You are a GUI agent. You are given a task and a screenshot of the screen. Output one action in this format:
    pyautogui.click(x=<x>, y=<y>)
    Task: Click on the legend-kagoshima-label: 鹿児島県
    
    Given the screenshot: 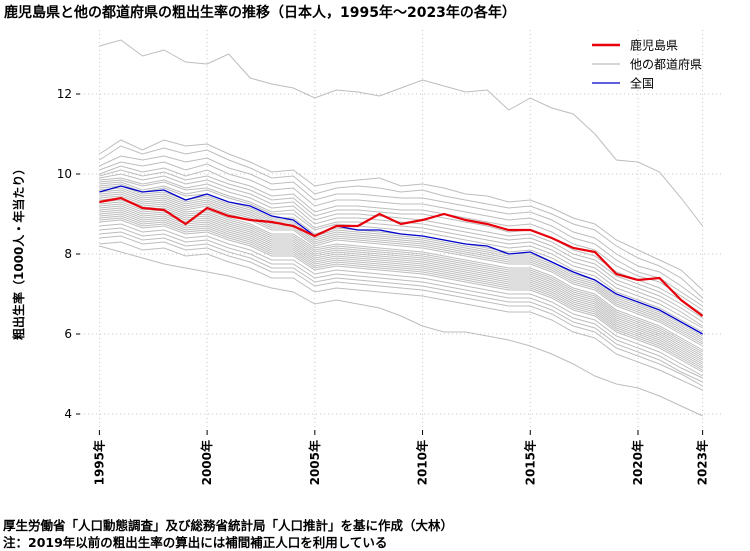 What is the action you would take?
    pyautogui.click(x=654, y=45)
    